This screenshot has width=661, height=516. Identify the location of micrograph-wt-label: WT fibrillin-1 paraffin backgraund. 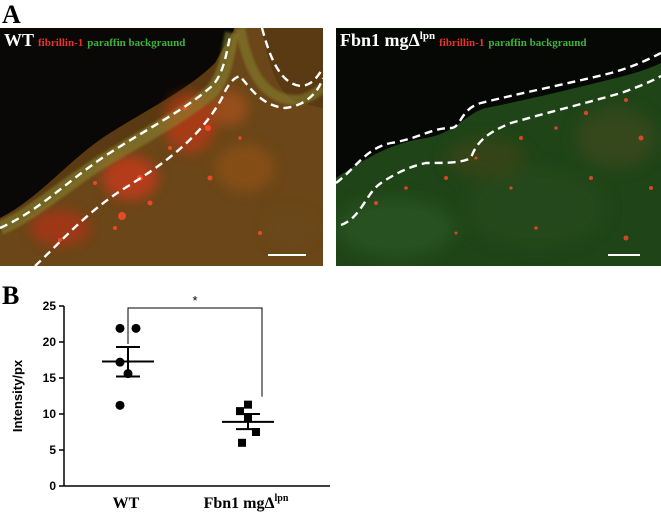
(94, 40).